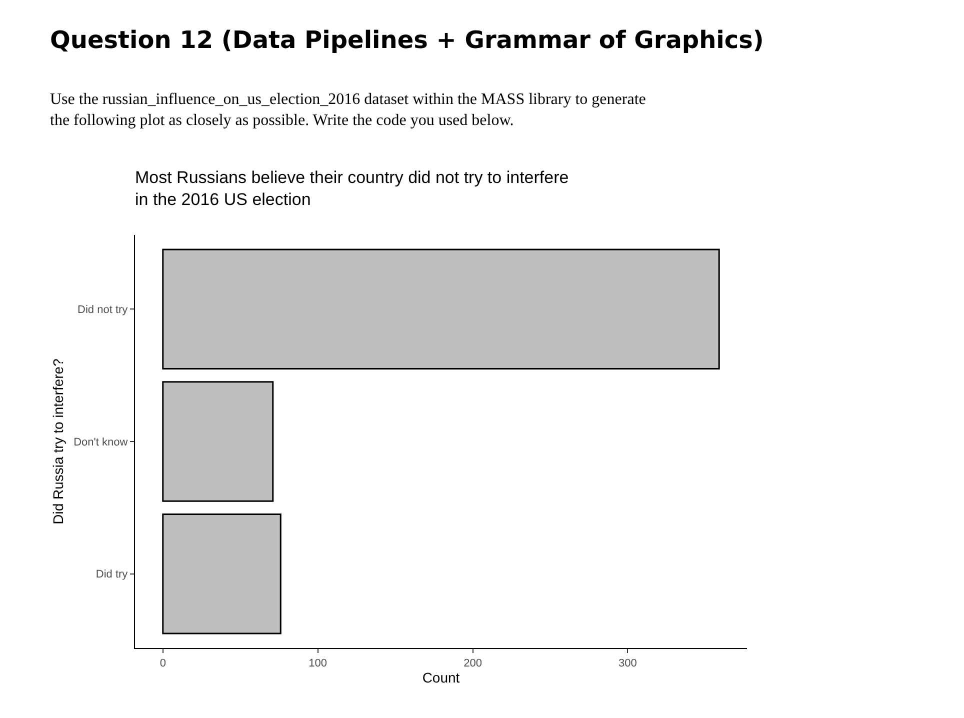 This screenshot has height=718, width=964. I want to click on x-tick-label: 300, so click(627, 663).